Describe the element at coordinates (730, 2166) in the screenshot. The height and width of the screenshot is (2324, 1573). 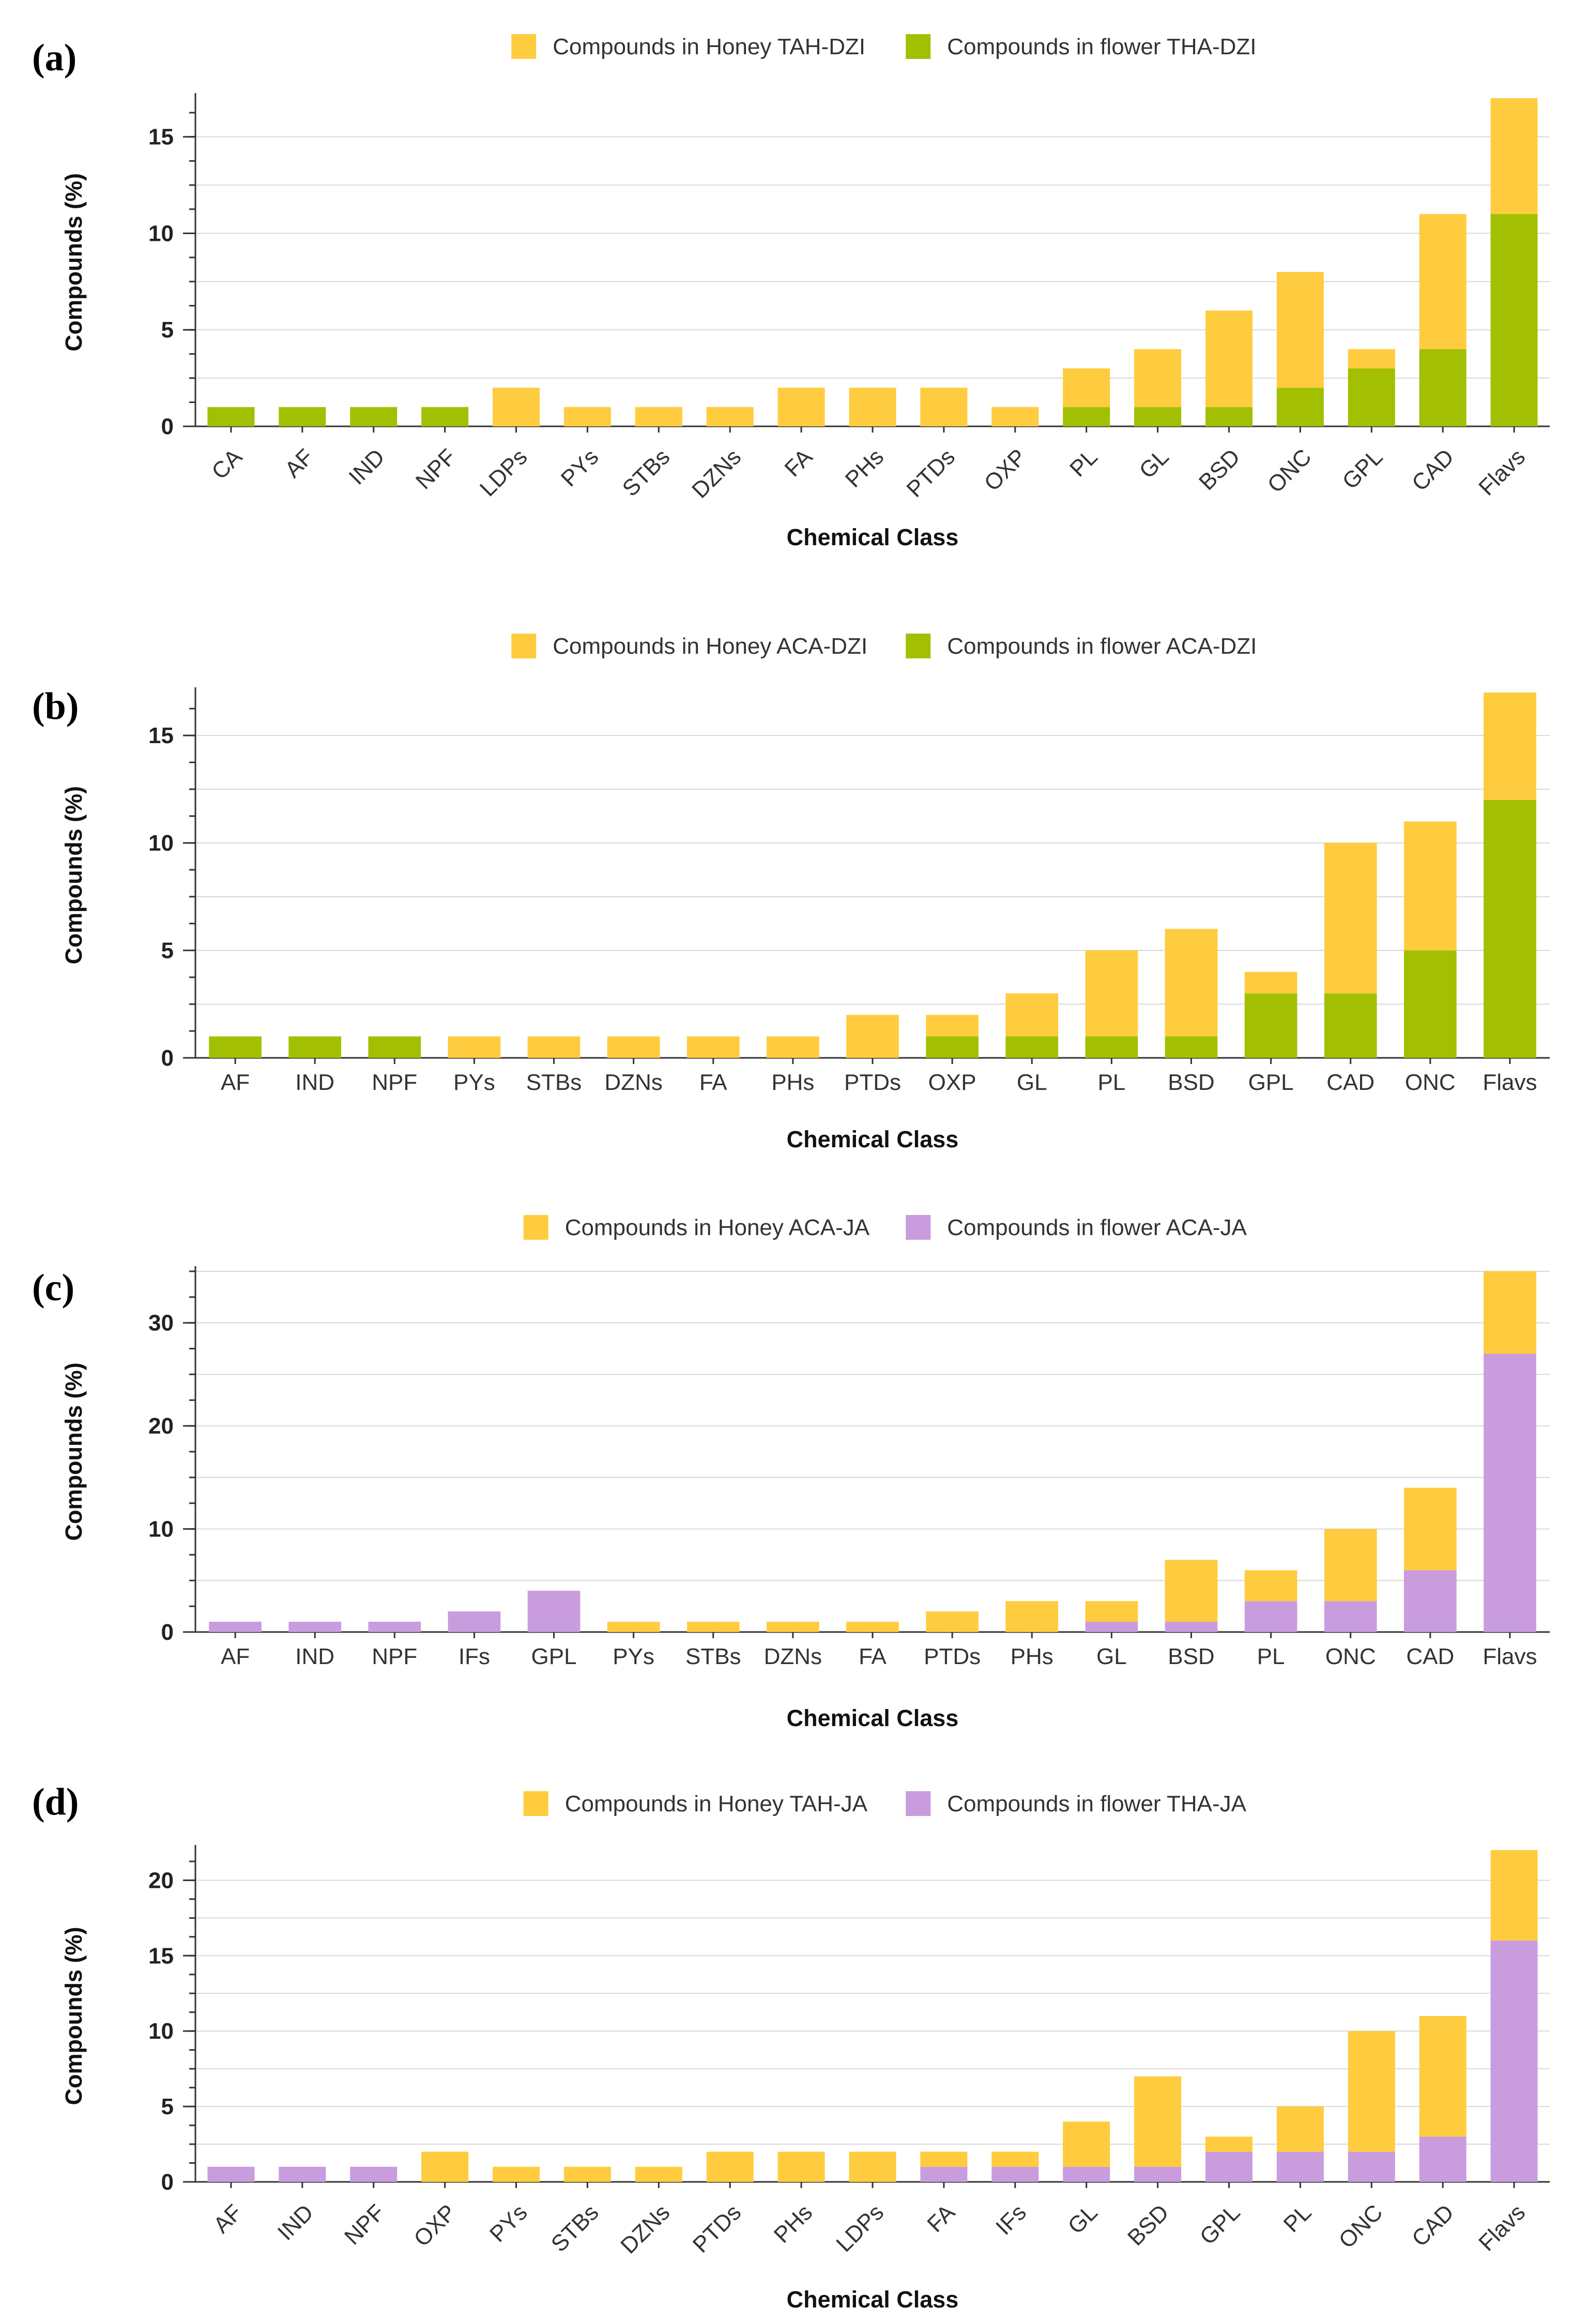
I see `bar-ptds-honey` at that location.